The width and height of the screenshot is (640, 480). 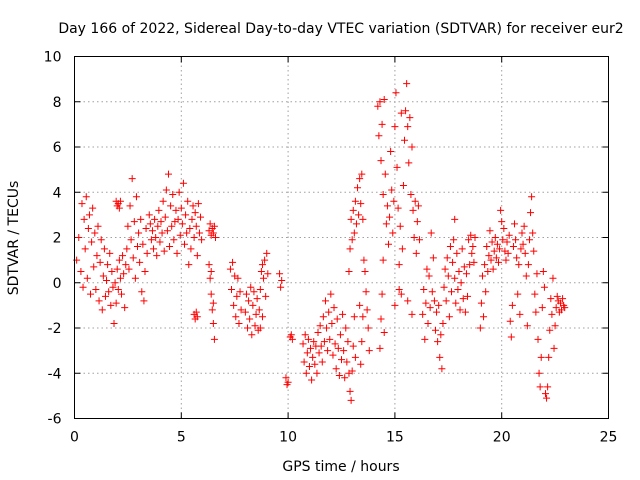 I want to click on y-tick-label: 4, so click(x=57, y=193).